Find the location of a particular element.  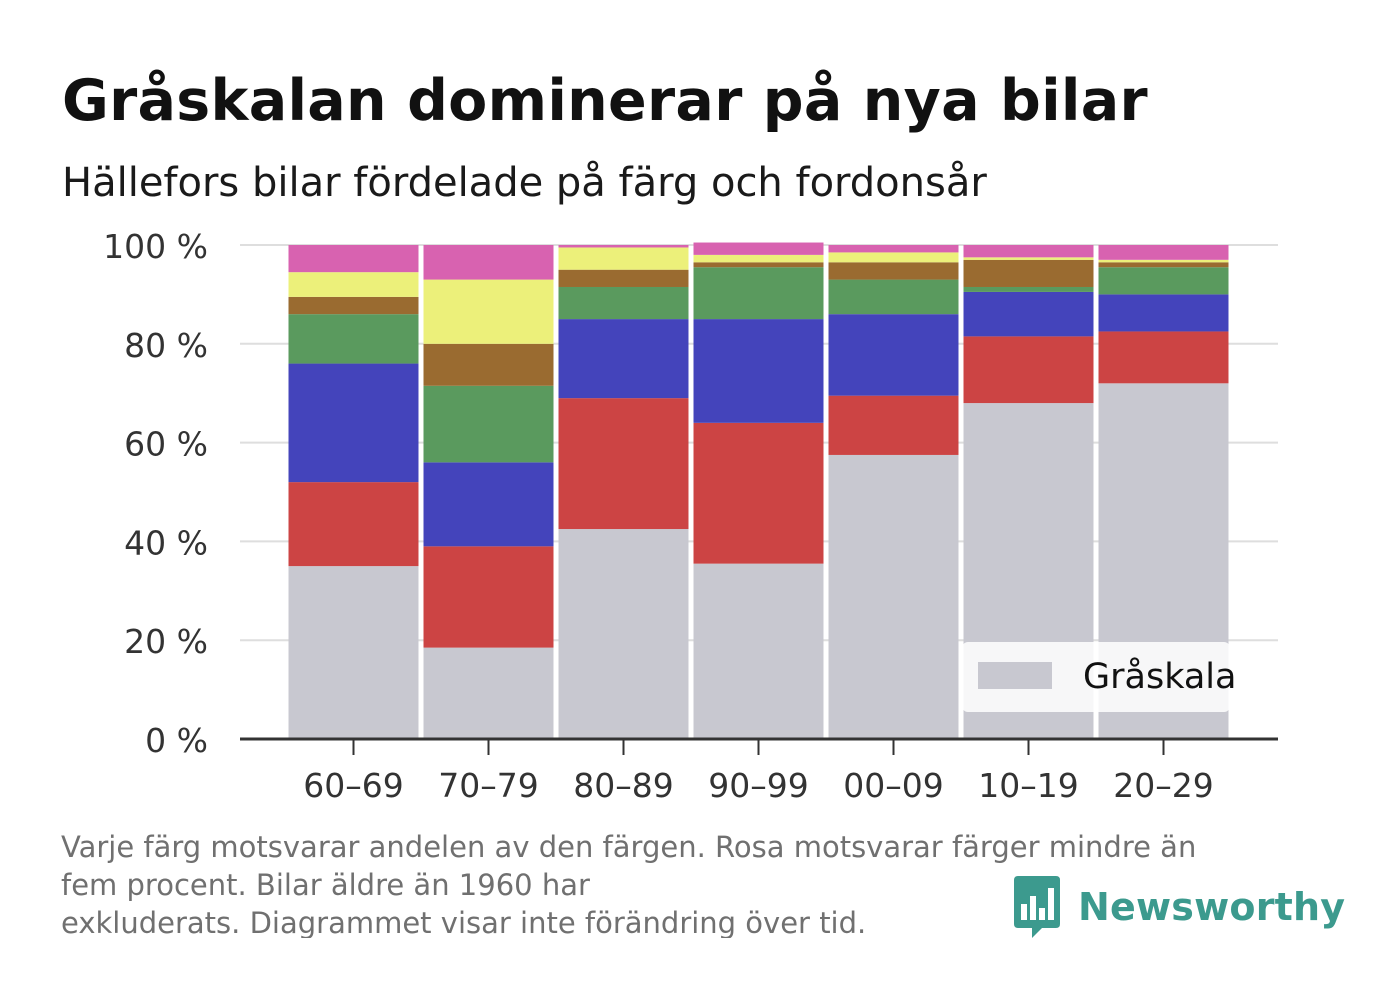

y-tick-label: 100 % is located at coordinates (155, 246).